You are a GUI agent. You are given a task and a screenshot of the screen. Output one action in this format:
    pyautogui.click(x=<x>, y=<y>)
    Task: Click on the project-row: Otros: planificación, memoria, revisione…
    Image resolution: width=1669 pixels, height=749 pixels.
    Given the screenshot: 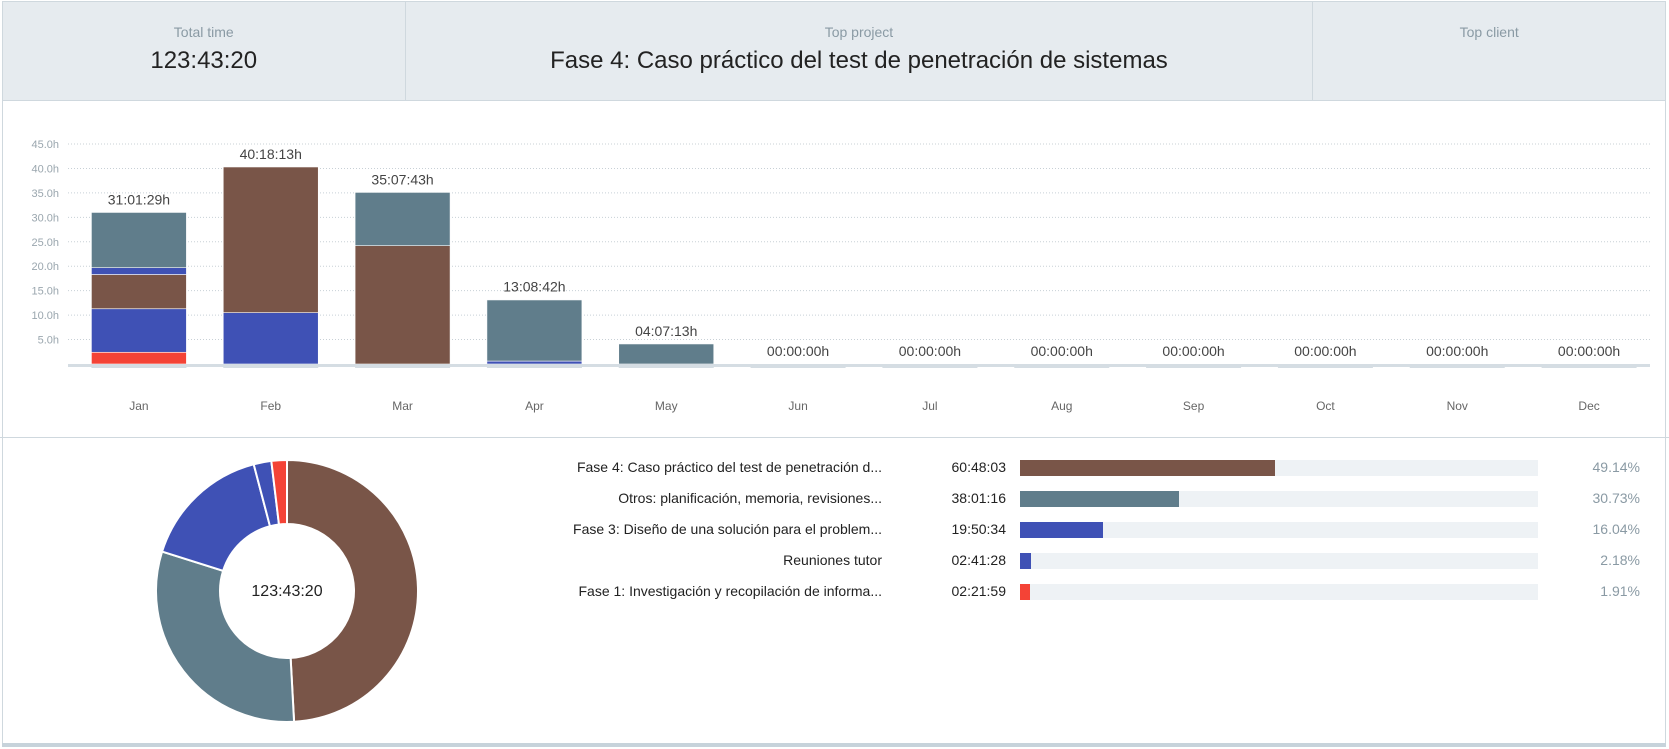 What is the action you would take?
    pyautogui.click(x=1090, y=505)
    